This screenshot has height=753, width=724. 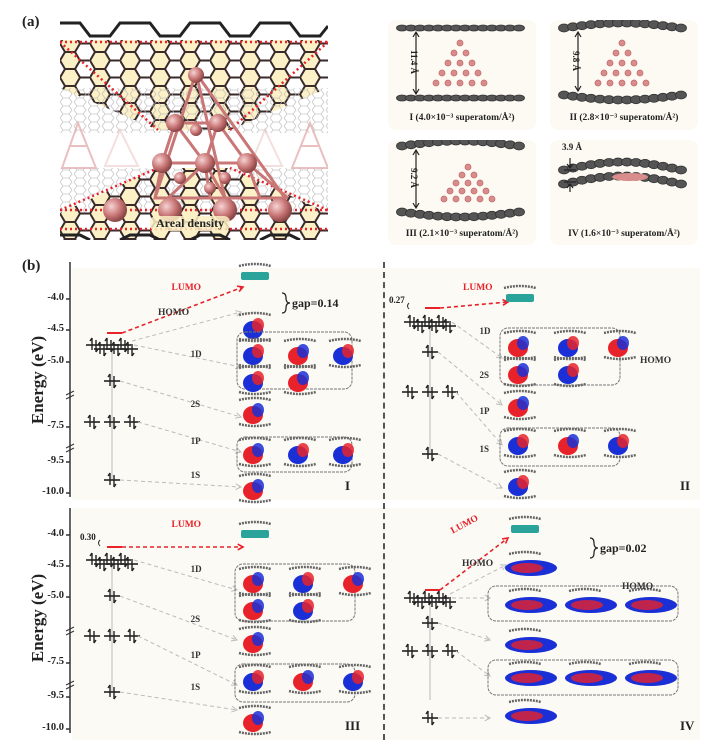 I want to click on orbital-label-1p: 1P, so click(x=195, y=655).